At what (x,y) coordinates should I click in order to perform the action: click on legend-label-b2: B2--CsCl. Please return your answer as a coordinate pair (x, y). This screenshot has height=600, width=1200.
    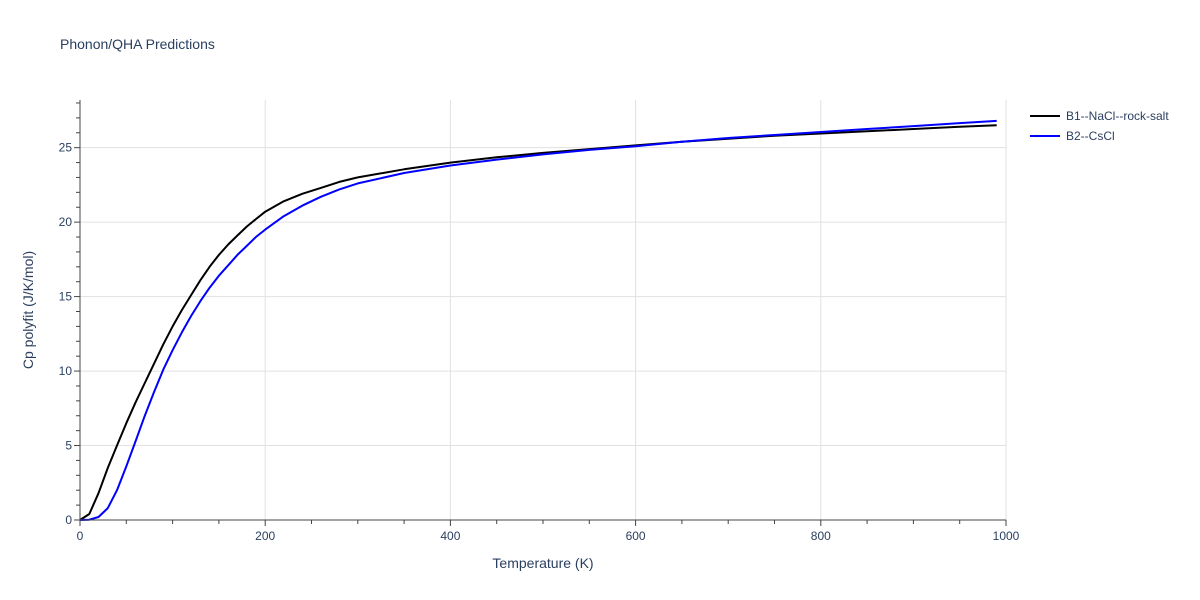
    Looking at the image, I should click on (1090, 136).